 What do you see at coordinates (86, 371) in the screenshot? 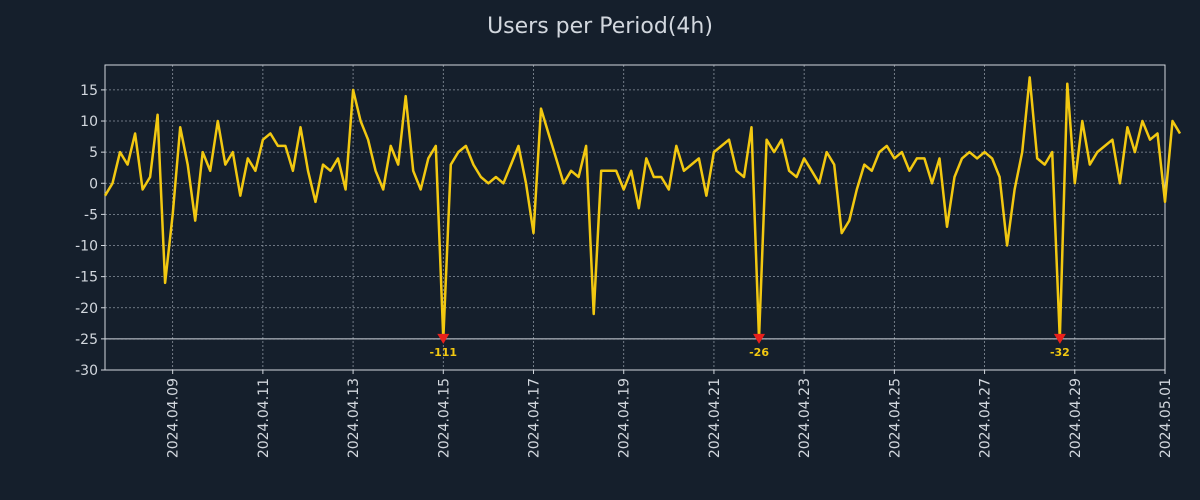
I see `y-tick-label: -30` at bounding box center [86, 371].